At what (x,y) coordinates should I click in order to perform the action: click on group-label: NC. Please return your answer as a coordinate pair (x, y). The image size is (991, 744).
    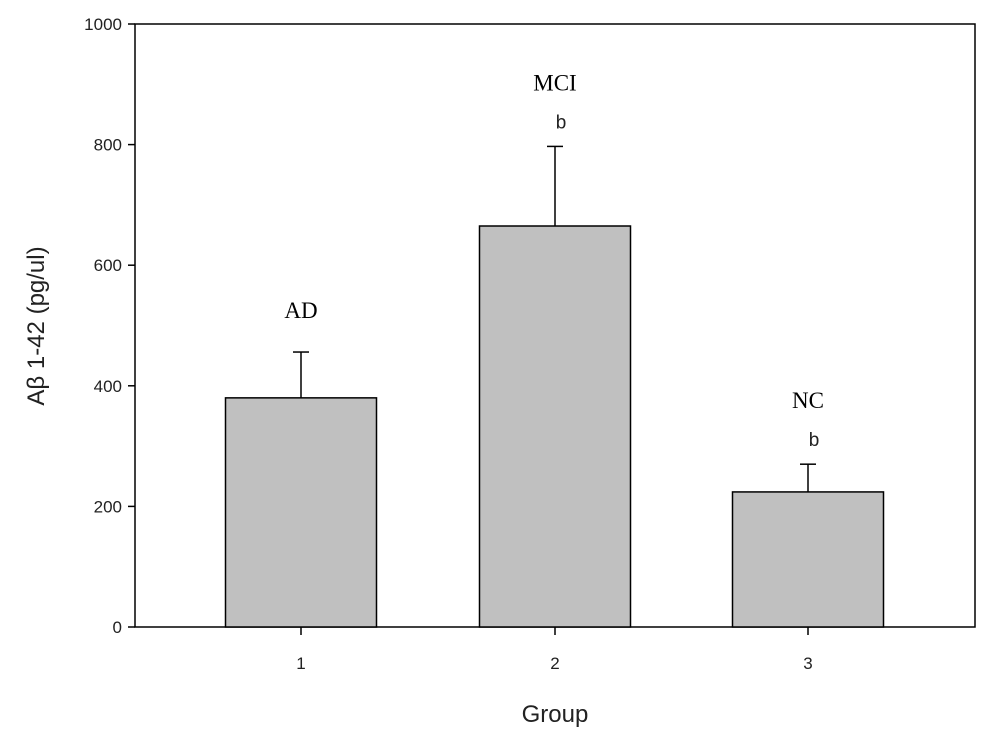
    Looking at the image, I should click on (808, 400).